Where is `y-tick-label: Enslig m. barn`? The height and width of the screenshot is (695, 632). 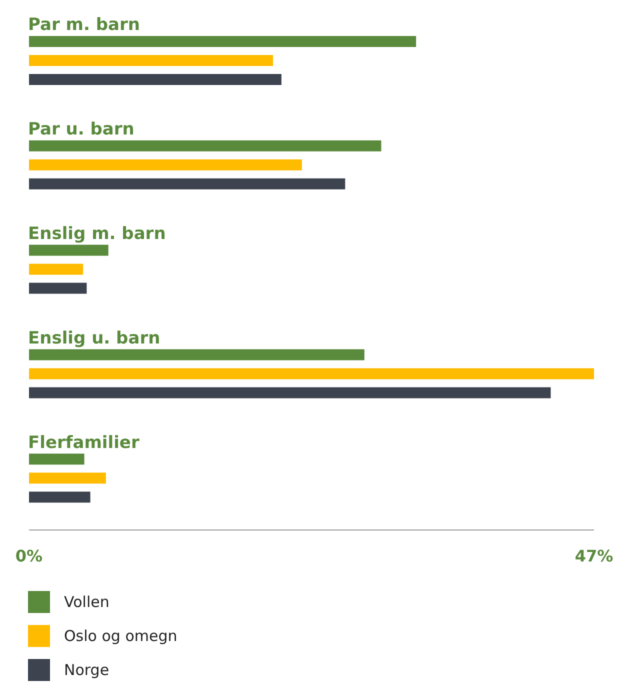 y-tick-label: Enslig m. barn is located at coordinates (97, 234).